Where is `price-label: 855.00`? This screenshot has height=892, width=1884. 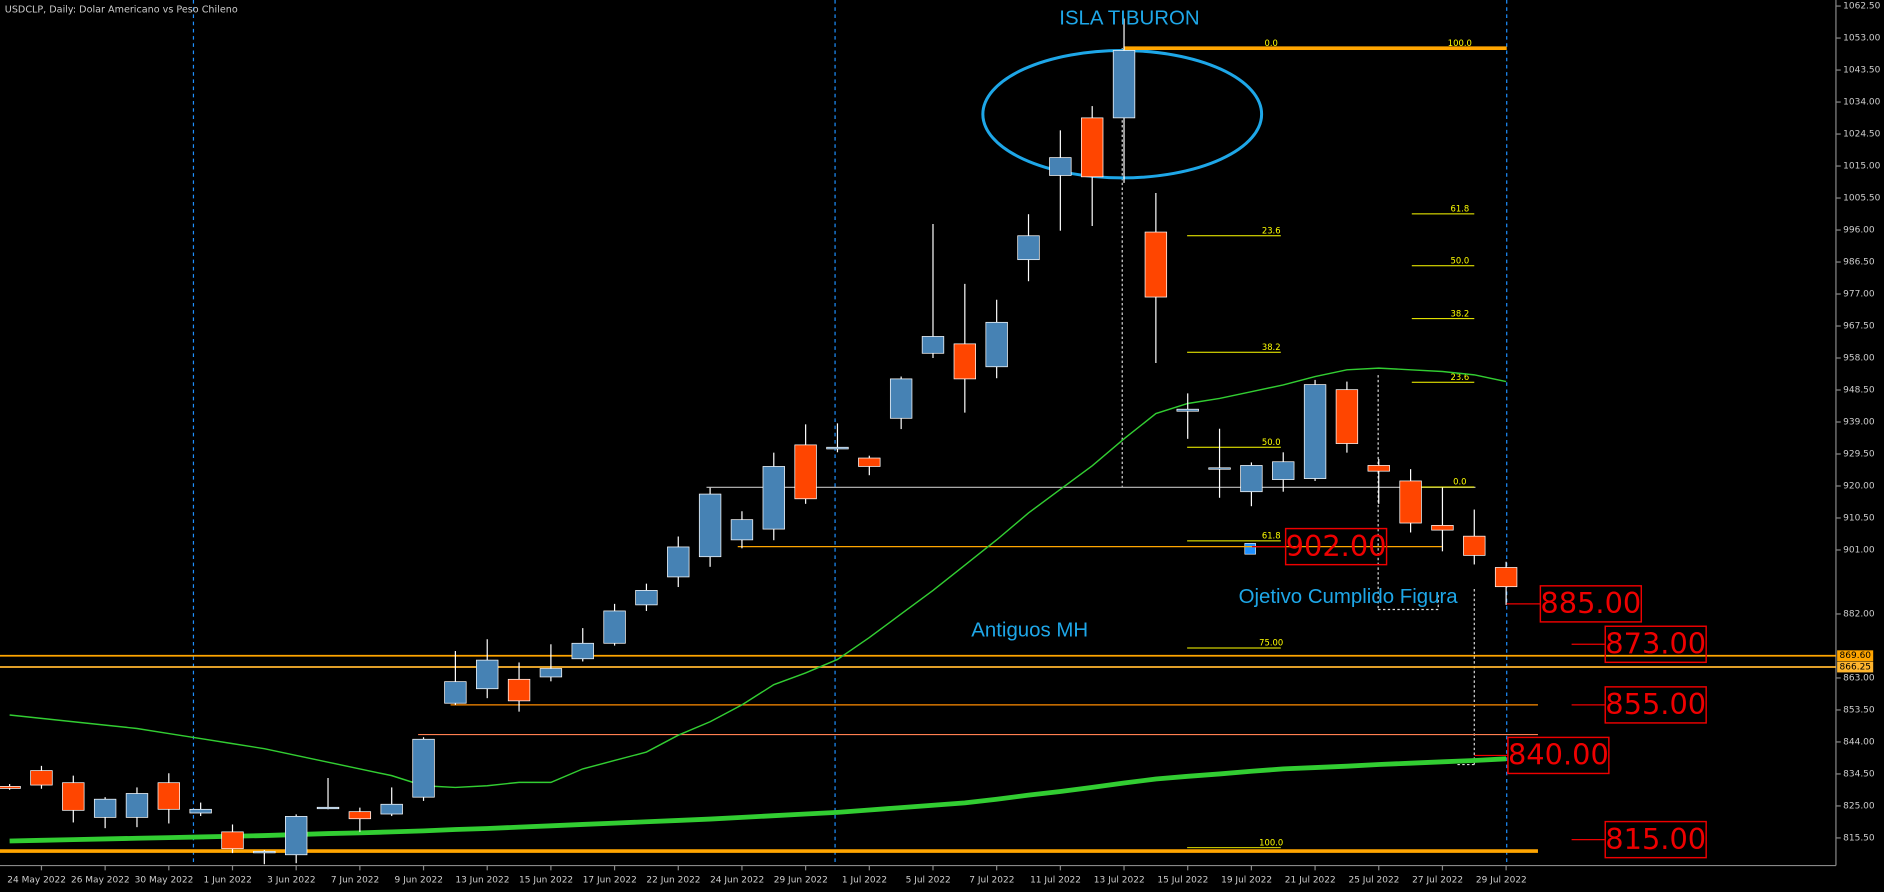
price-label: 855.00 is located at coordinates (1655, 704).